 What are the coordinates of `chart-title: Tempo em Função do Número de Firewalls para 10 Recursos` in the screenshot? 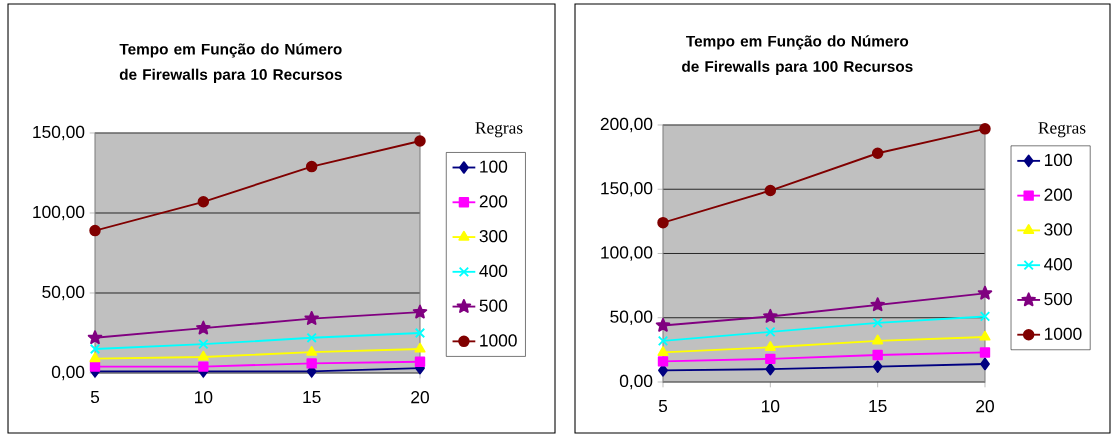 It's located at (230, 63).